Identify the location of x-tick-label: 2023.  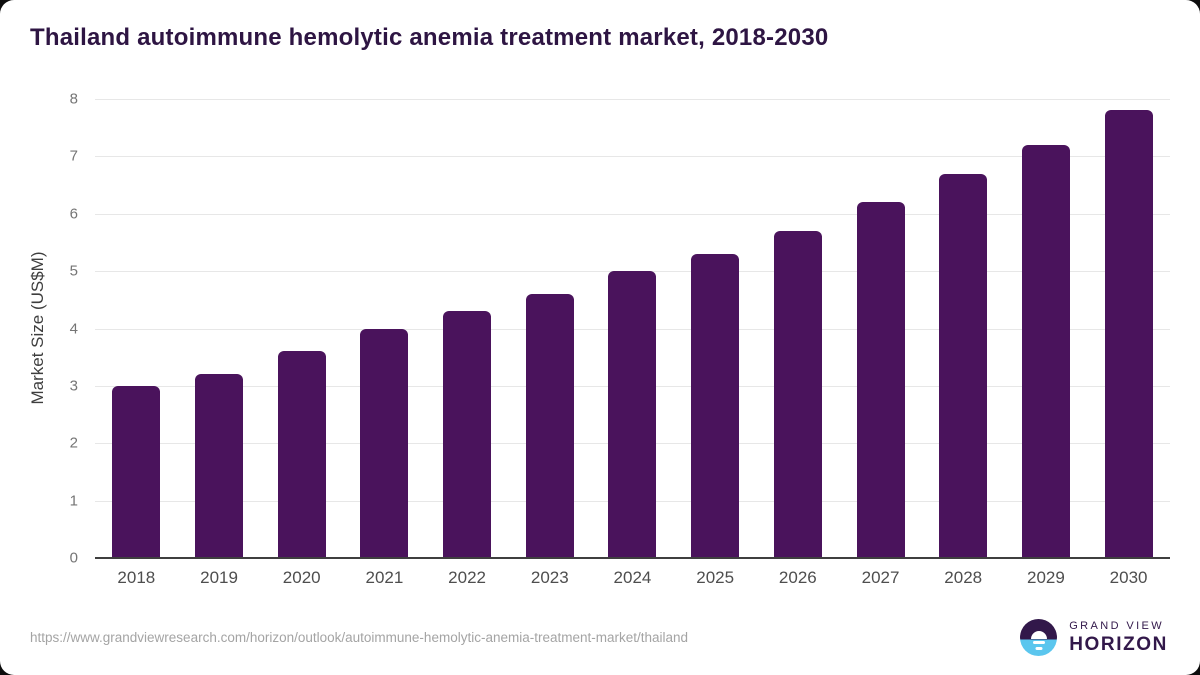
(549, 577).